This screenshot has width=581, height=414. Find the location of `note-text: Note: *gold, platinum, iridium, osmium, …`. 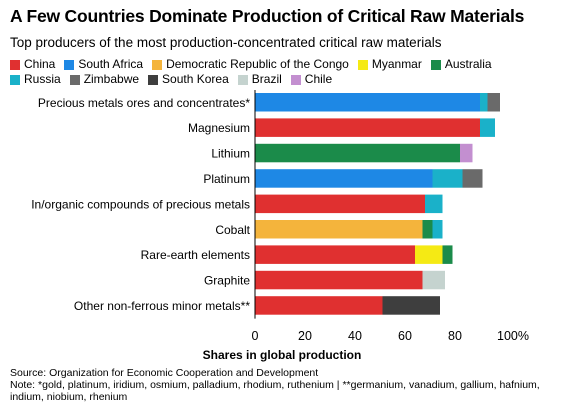

note-text: Note: *gold, platinum, iridium, osmium, … is located at coordinates (275, 391).